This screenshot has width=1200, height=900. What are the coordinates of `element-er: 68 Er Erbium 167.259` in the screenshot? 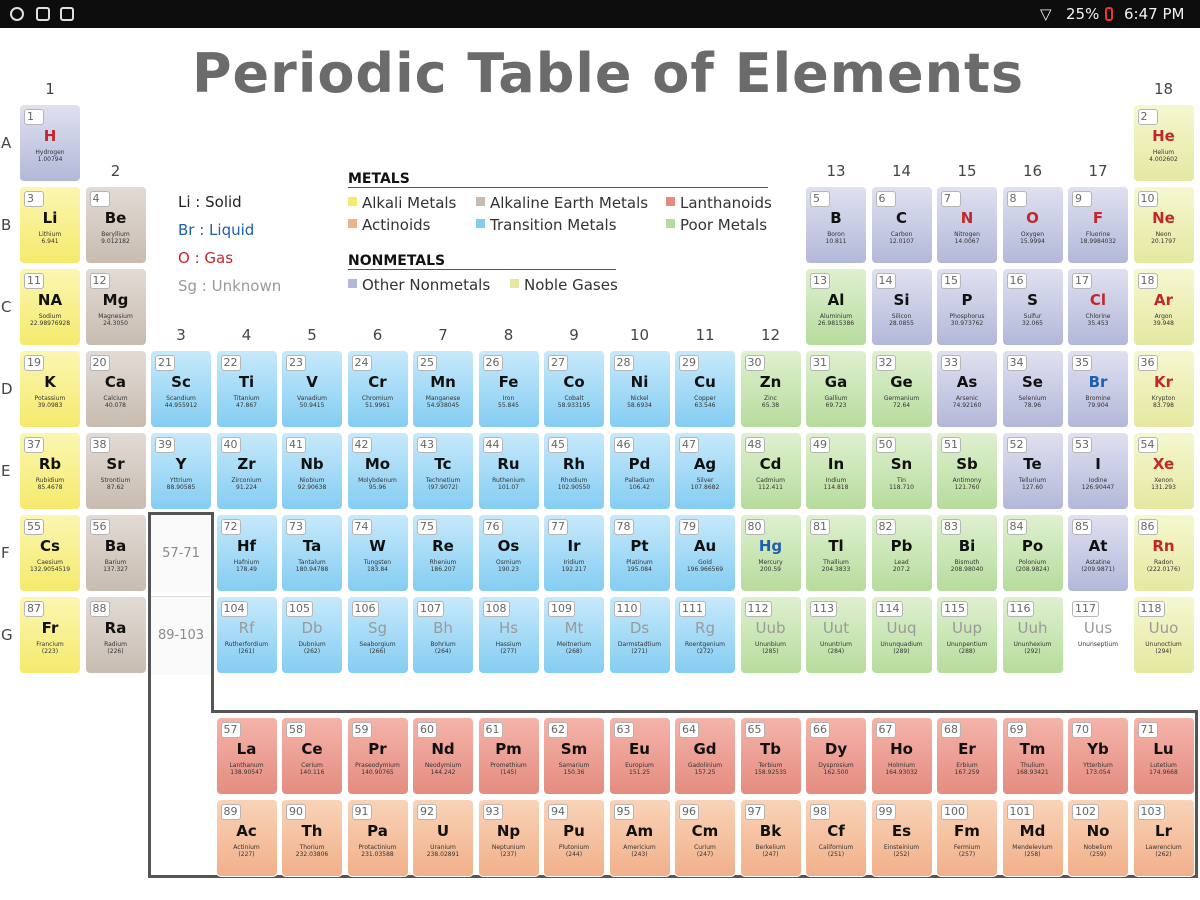 It's located at (967, 756).